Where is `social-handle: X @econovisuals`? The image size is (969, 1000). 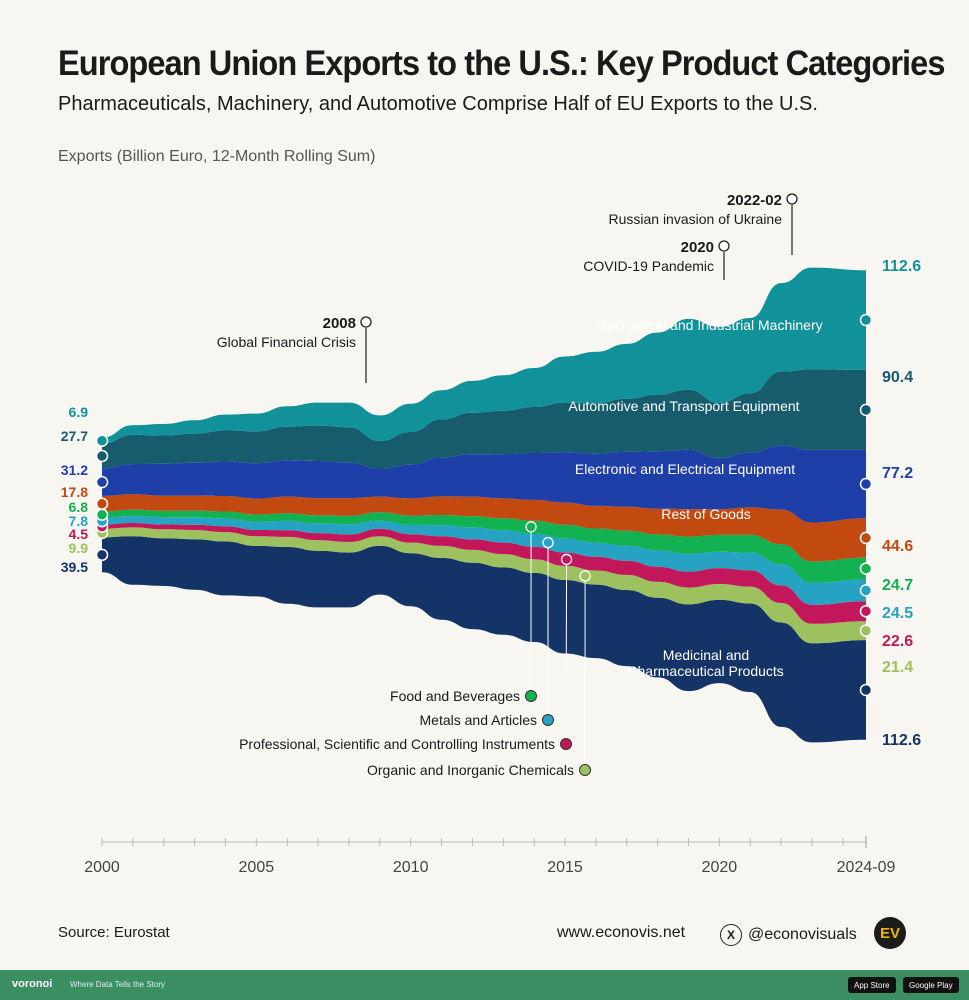
social-handle: X @econovisuals is located at coordinates (788, 935).